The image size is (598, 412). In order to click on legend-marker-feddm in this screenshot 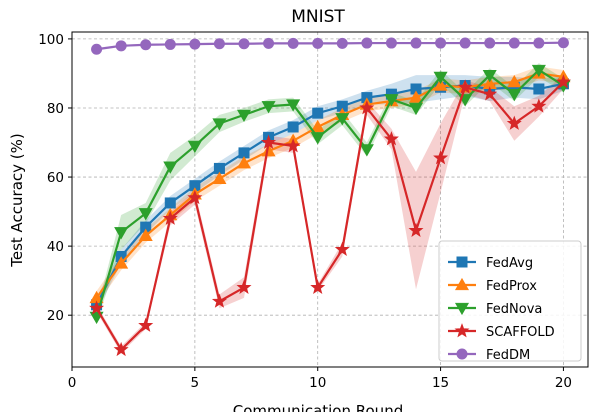, I will do `click(462, 354)`.